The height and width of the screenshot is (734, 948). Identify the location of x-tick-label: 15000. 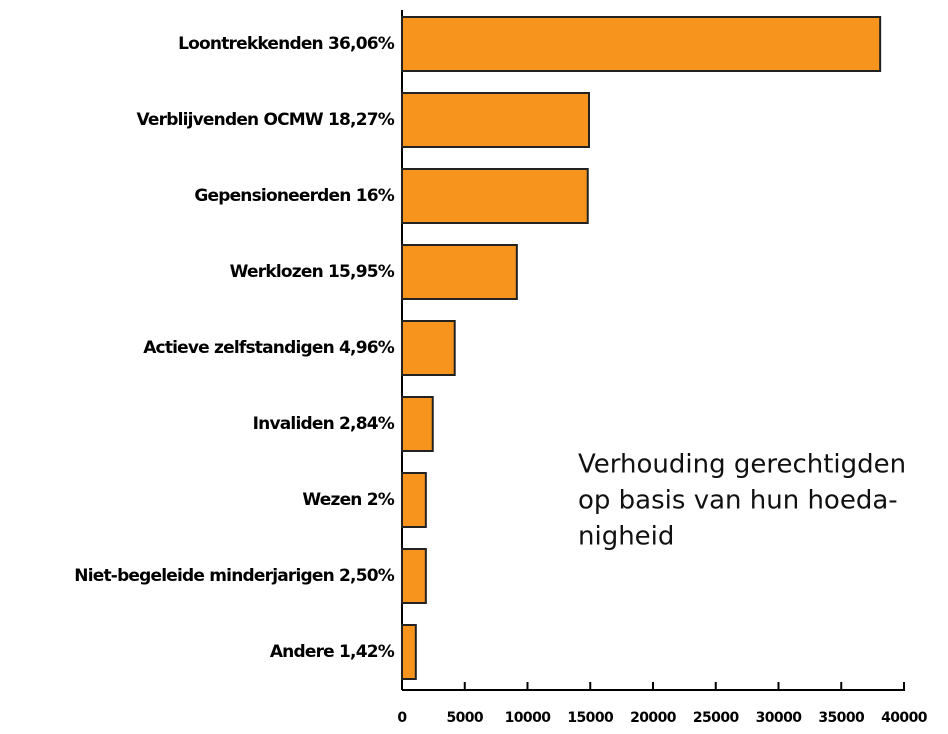
(590, 718).